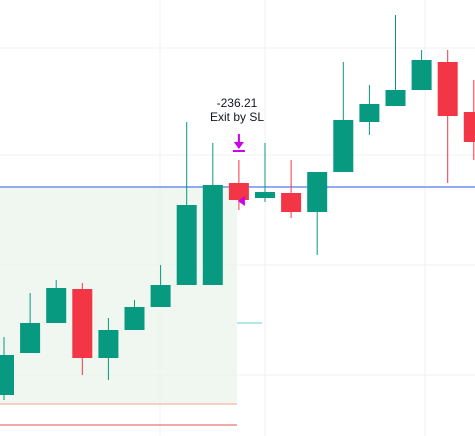 This screenshot has width=475, height=436. Describe the element at coordinates (238, 145) in the screenshot. I see `exit-arrow-head` at that location.